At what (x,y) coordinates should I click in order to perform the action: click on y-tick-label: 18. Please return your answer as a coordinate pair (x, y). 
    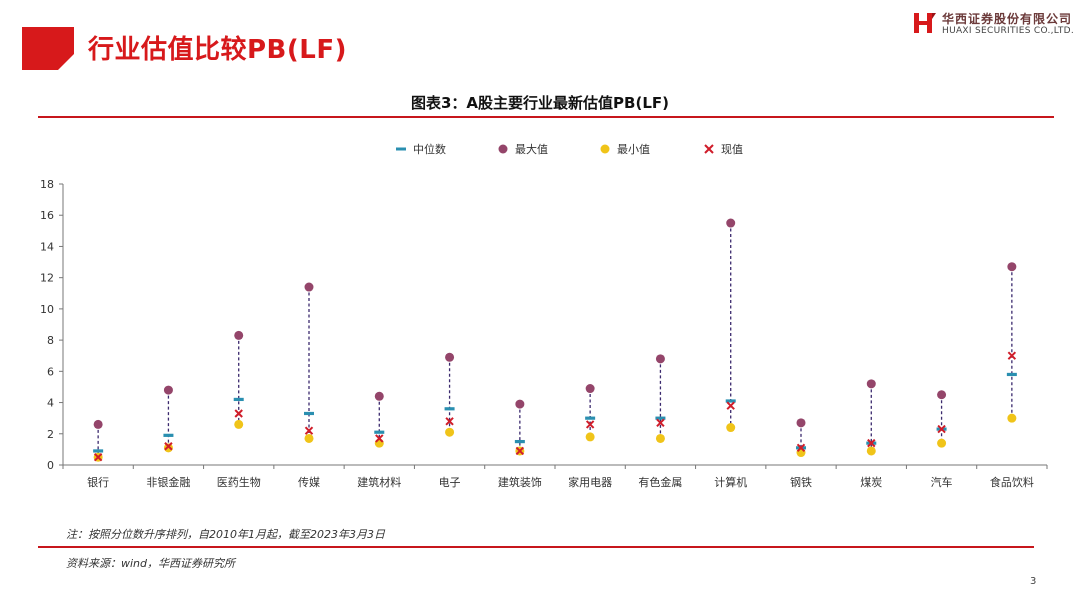
    Looking at the image, I should click on (47, 184).